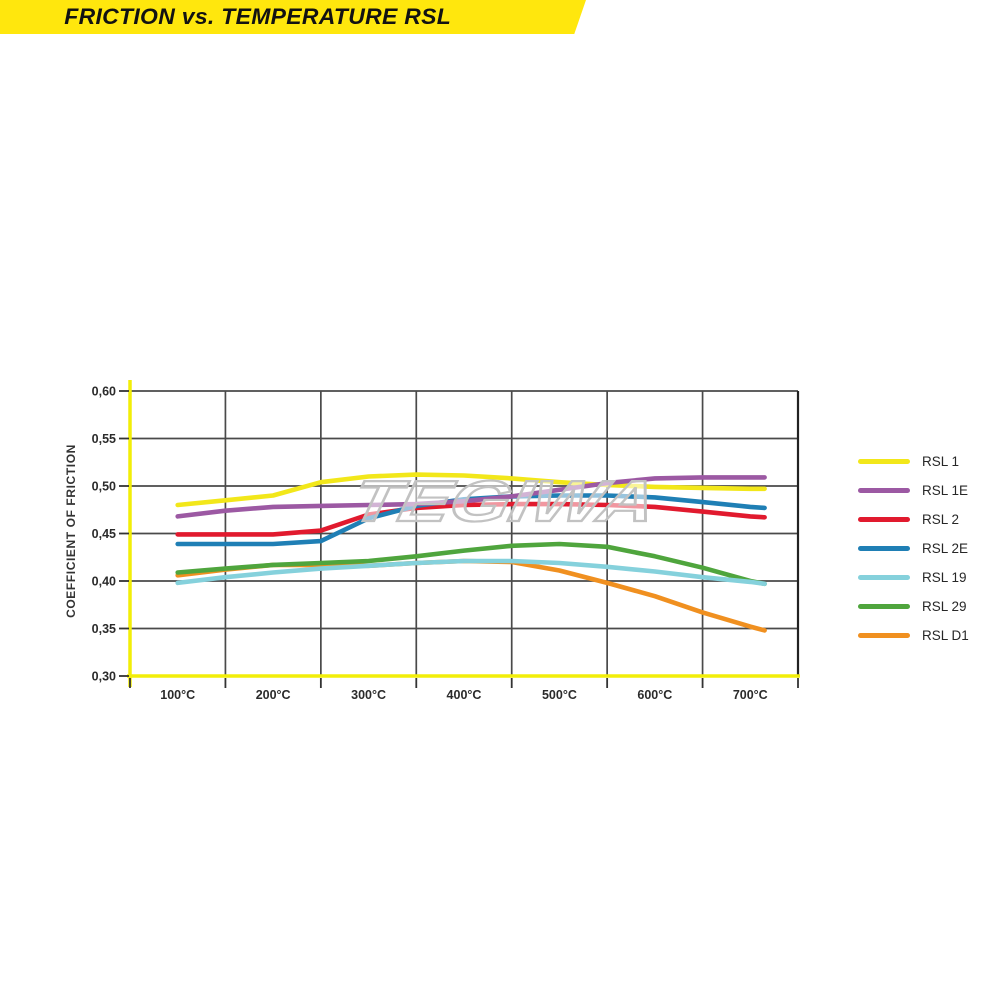 This screenshot has height=1000, width=1000. I want to click on legend-label: RSL 2, so click(941, 519).